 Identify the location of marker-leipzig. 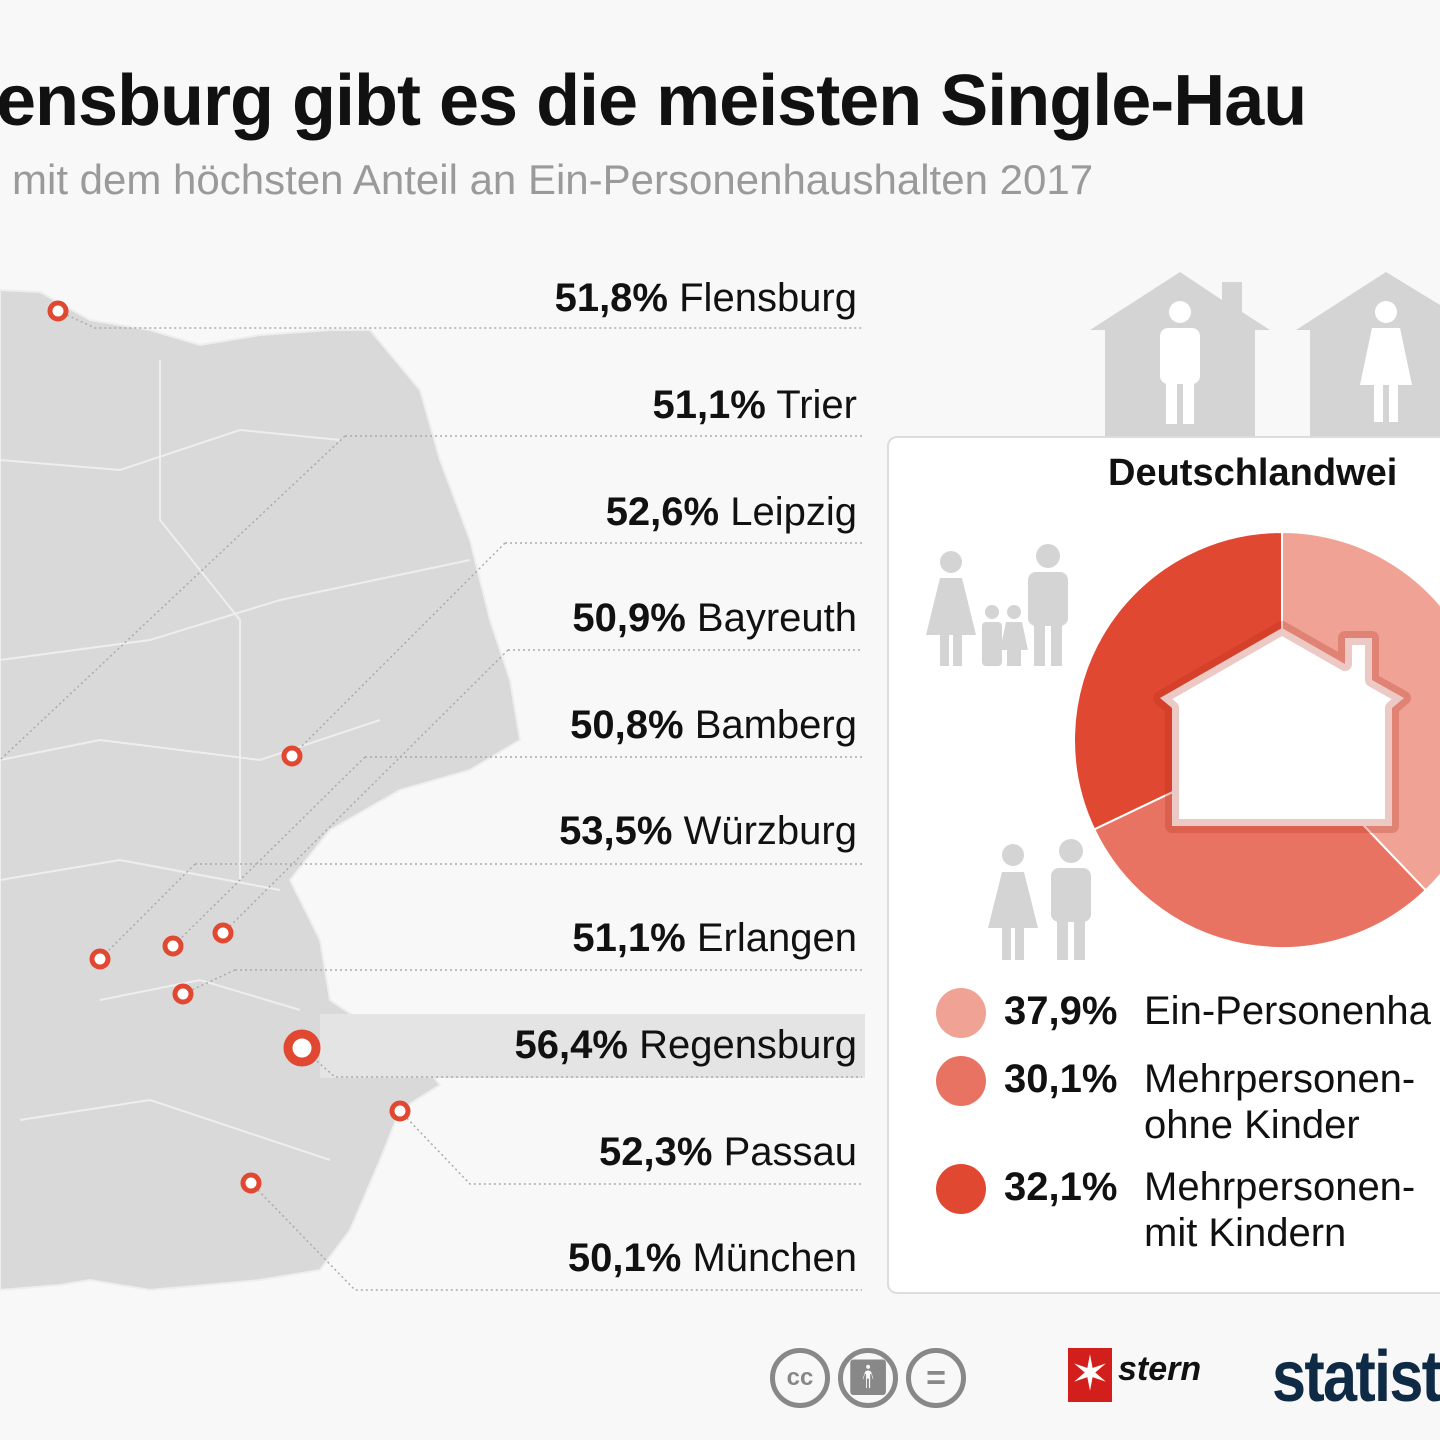
(292, 756).